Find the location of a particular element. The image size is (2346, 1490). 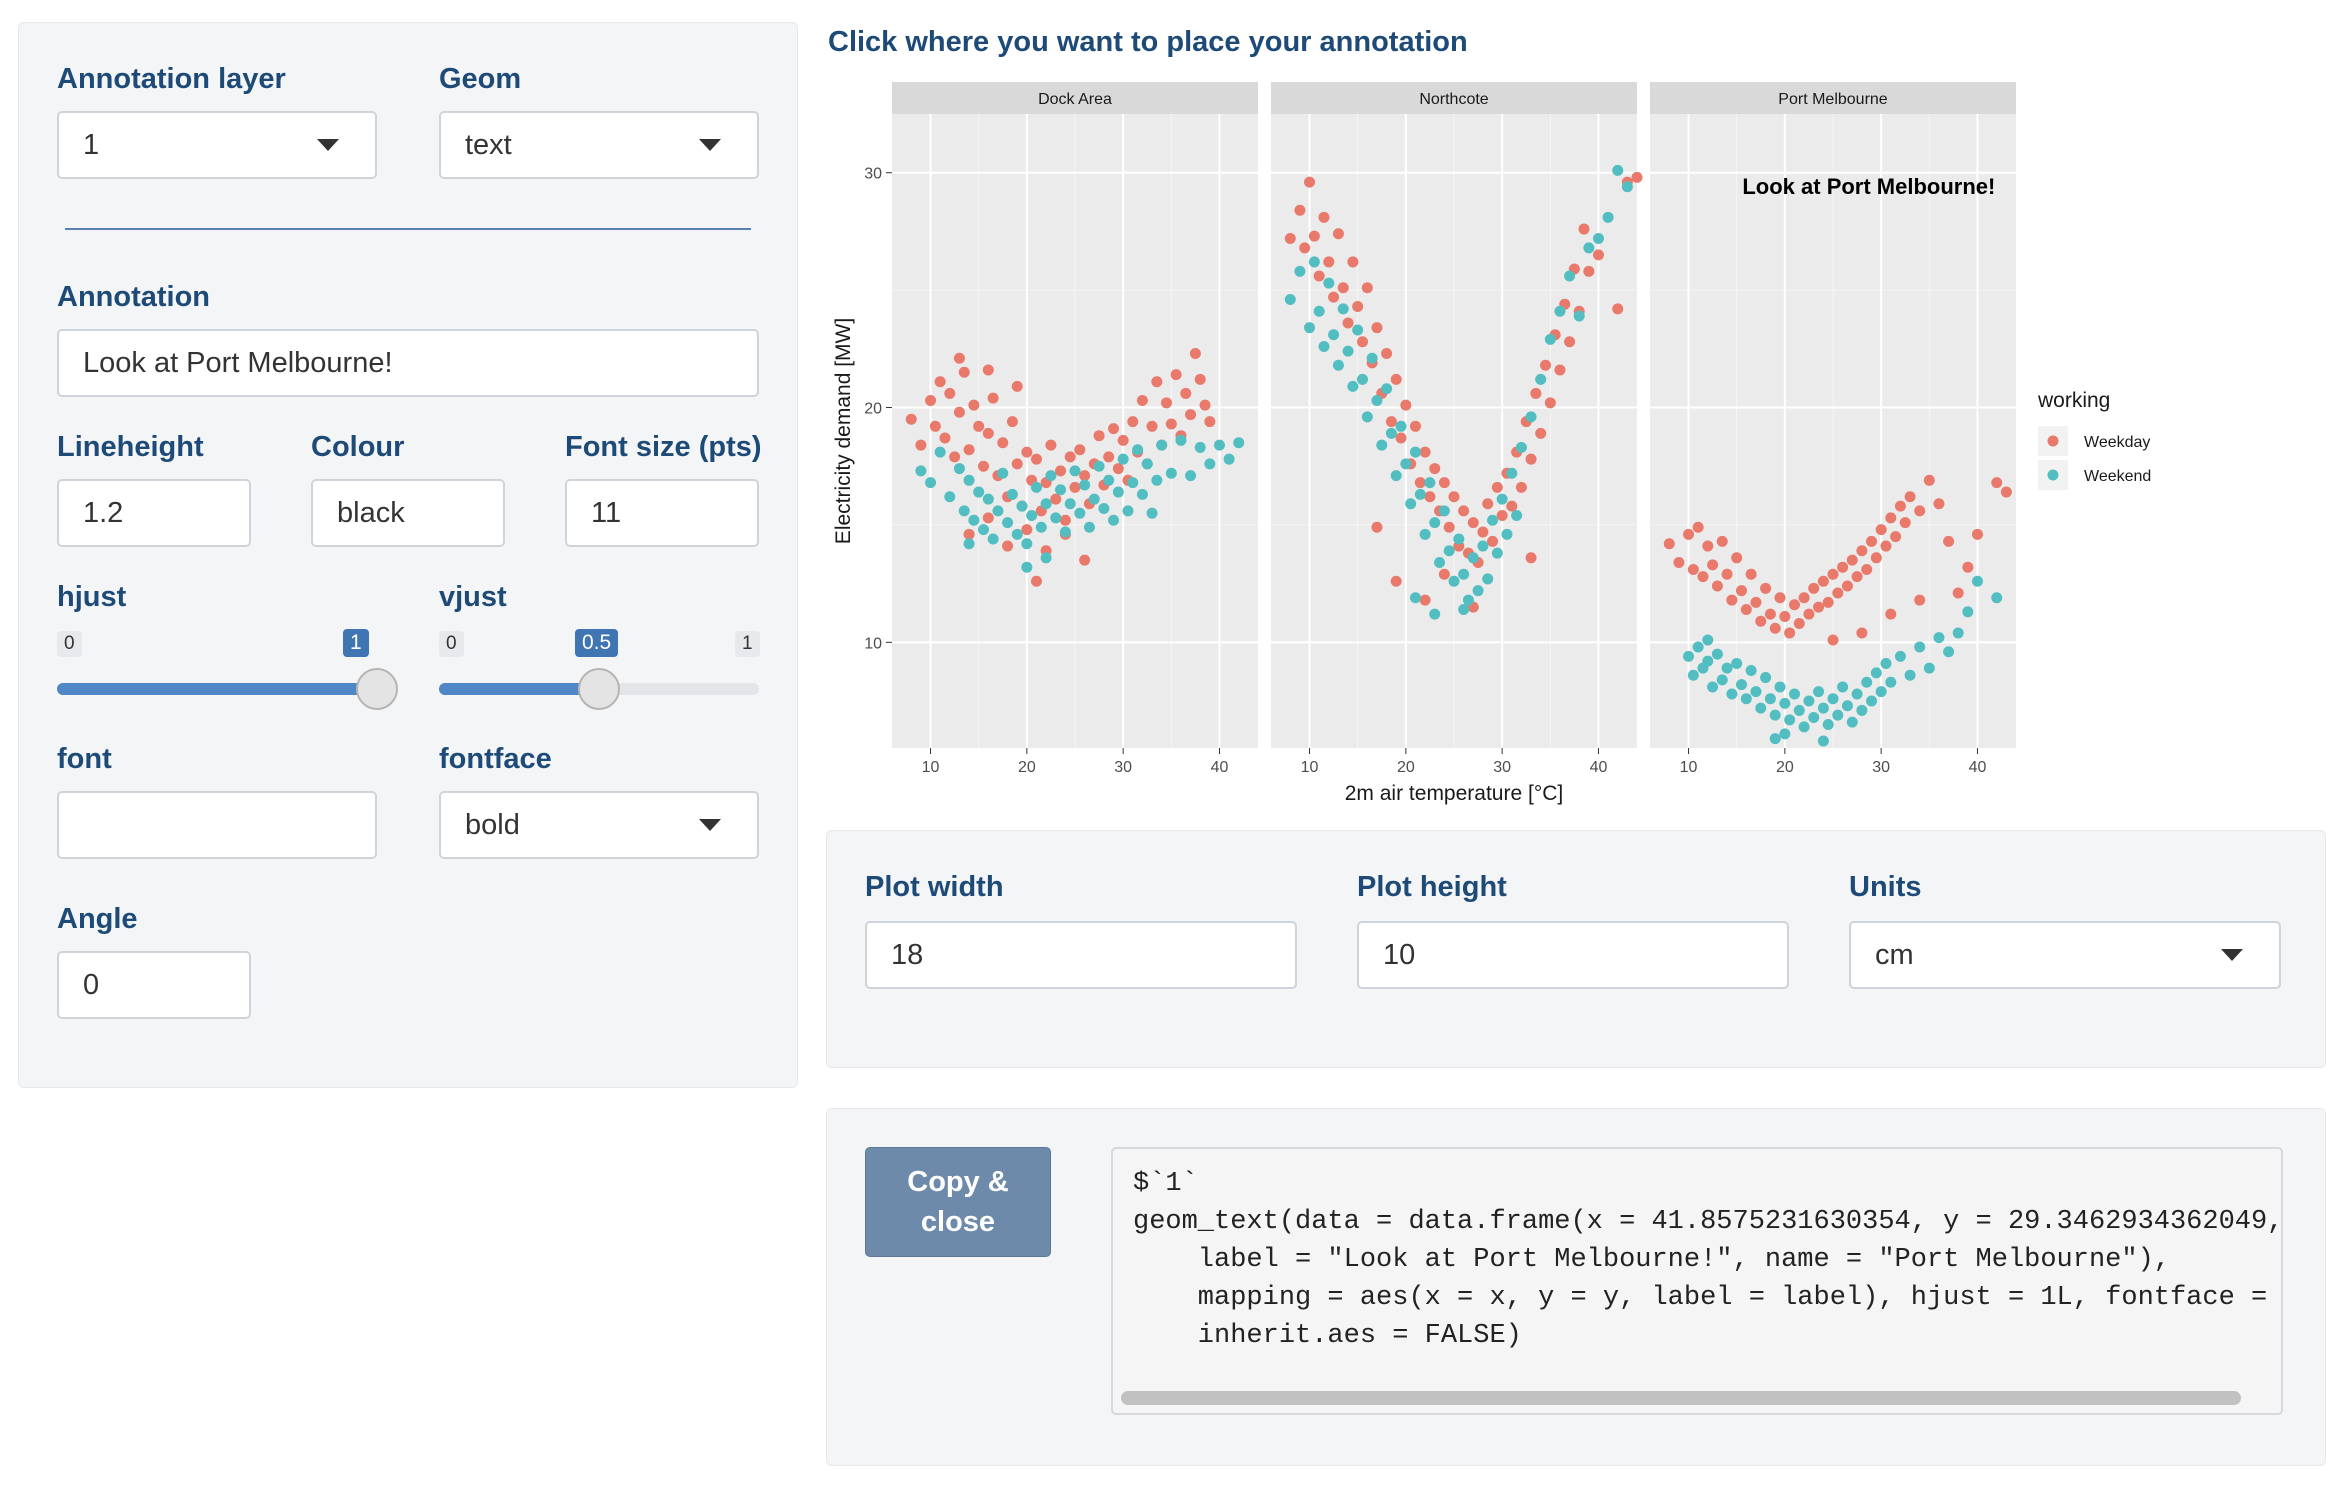

annotation-input: Look at Port Melbourne! is located at coordinates (408, 363).